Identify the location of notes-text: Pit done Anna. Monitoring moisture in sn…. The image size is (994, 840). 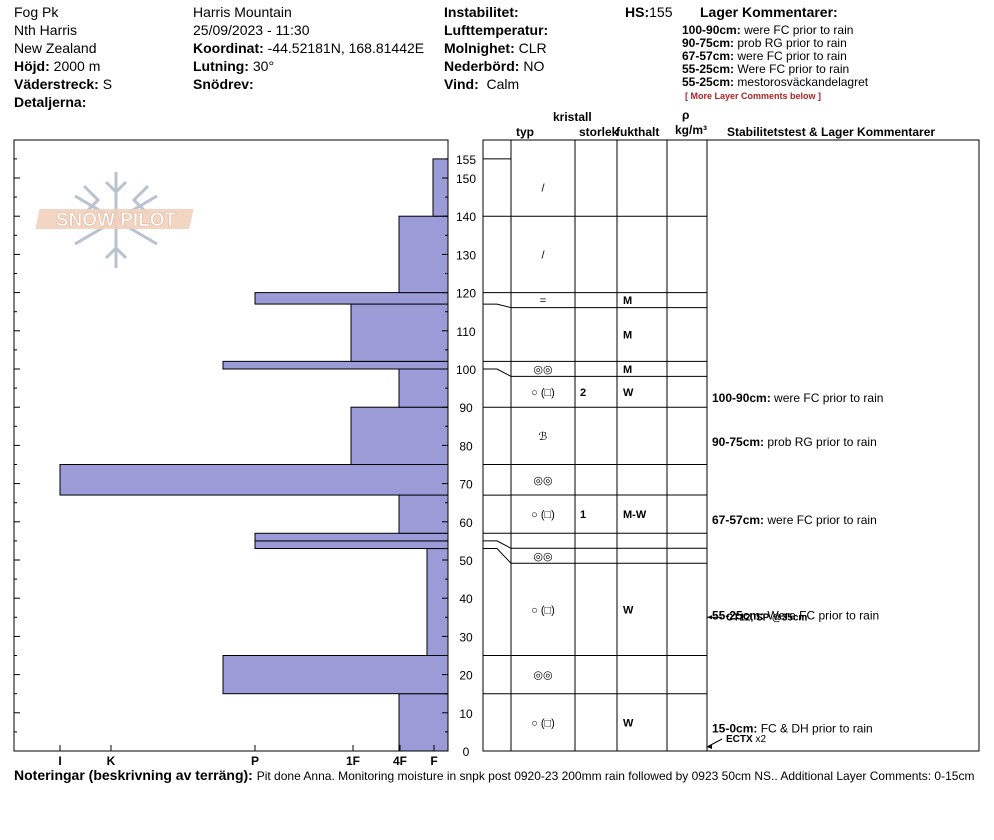
(615, 776).